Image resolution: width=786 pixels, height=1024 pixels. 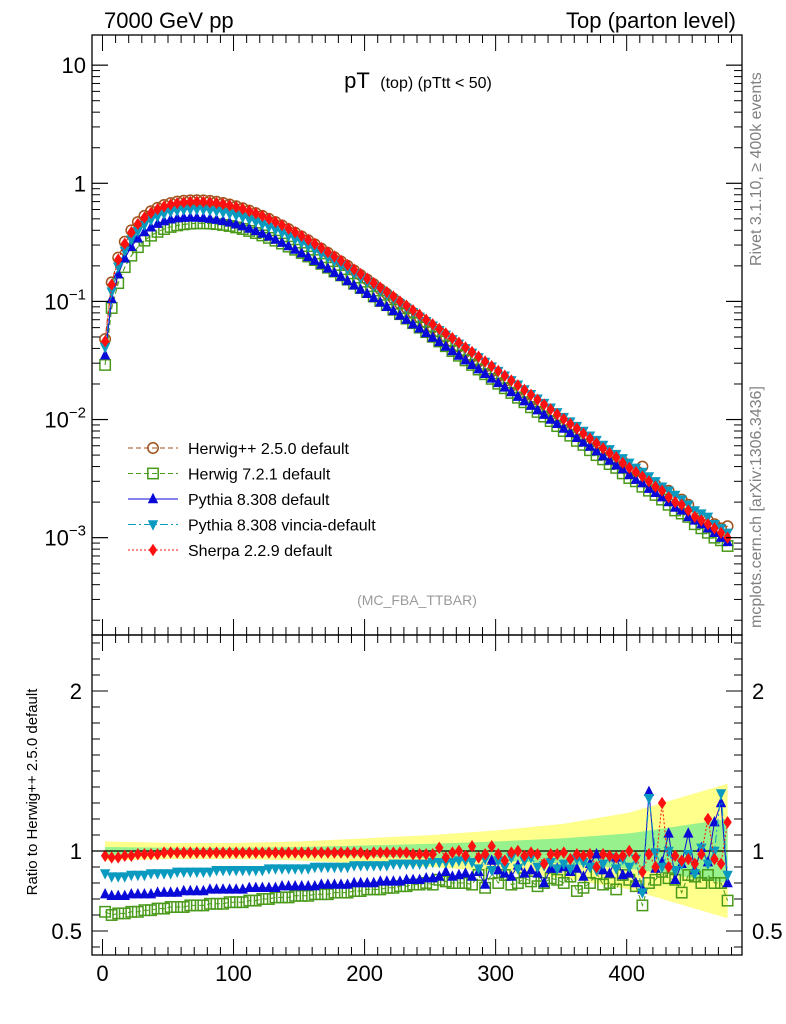 I want to click on header-collision: 7000 GeV pp, so click(x=169, y=20).